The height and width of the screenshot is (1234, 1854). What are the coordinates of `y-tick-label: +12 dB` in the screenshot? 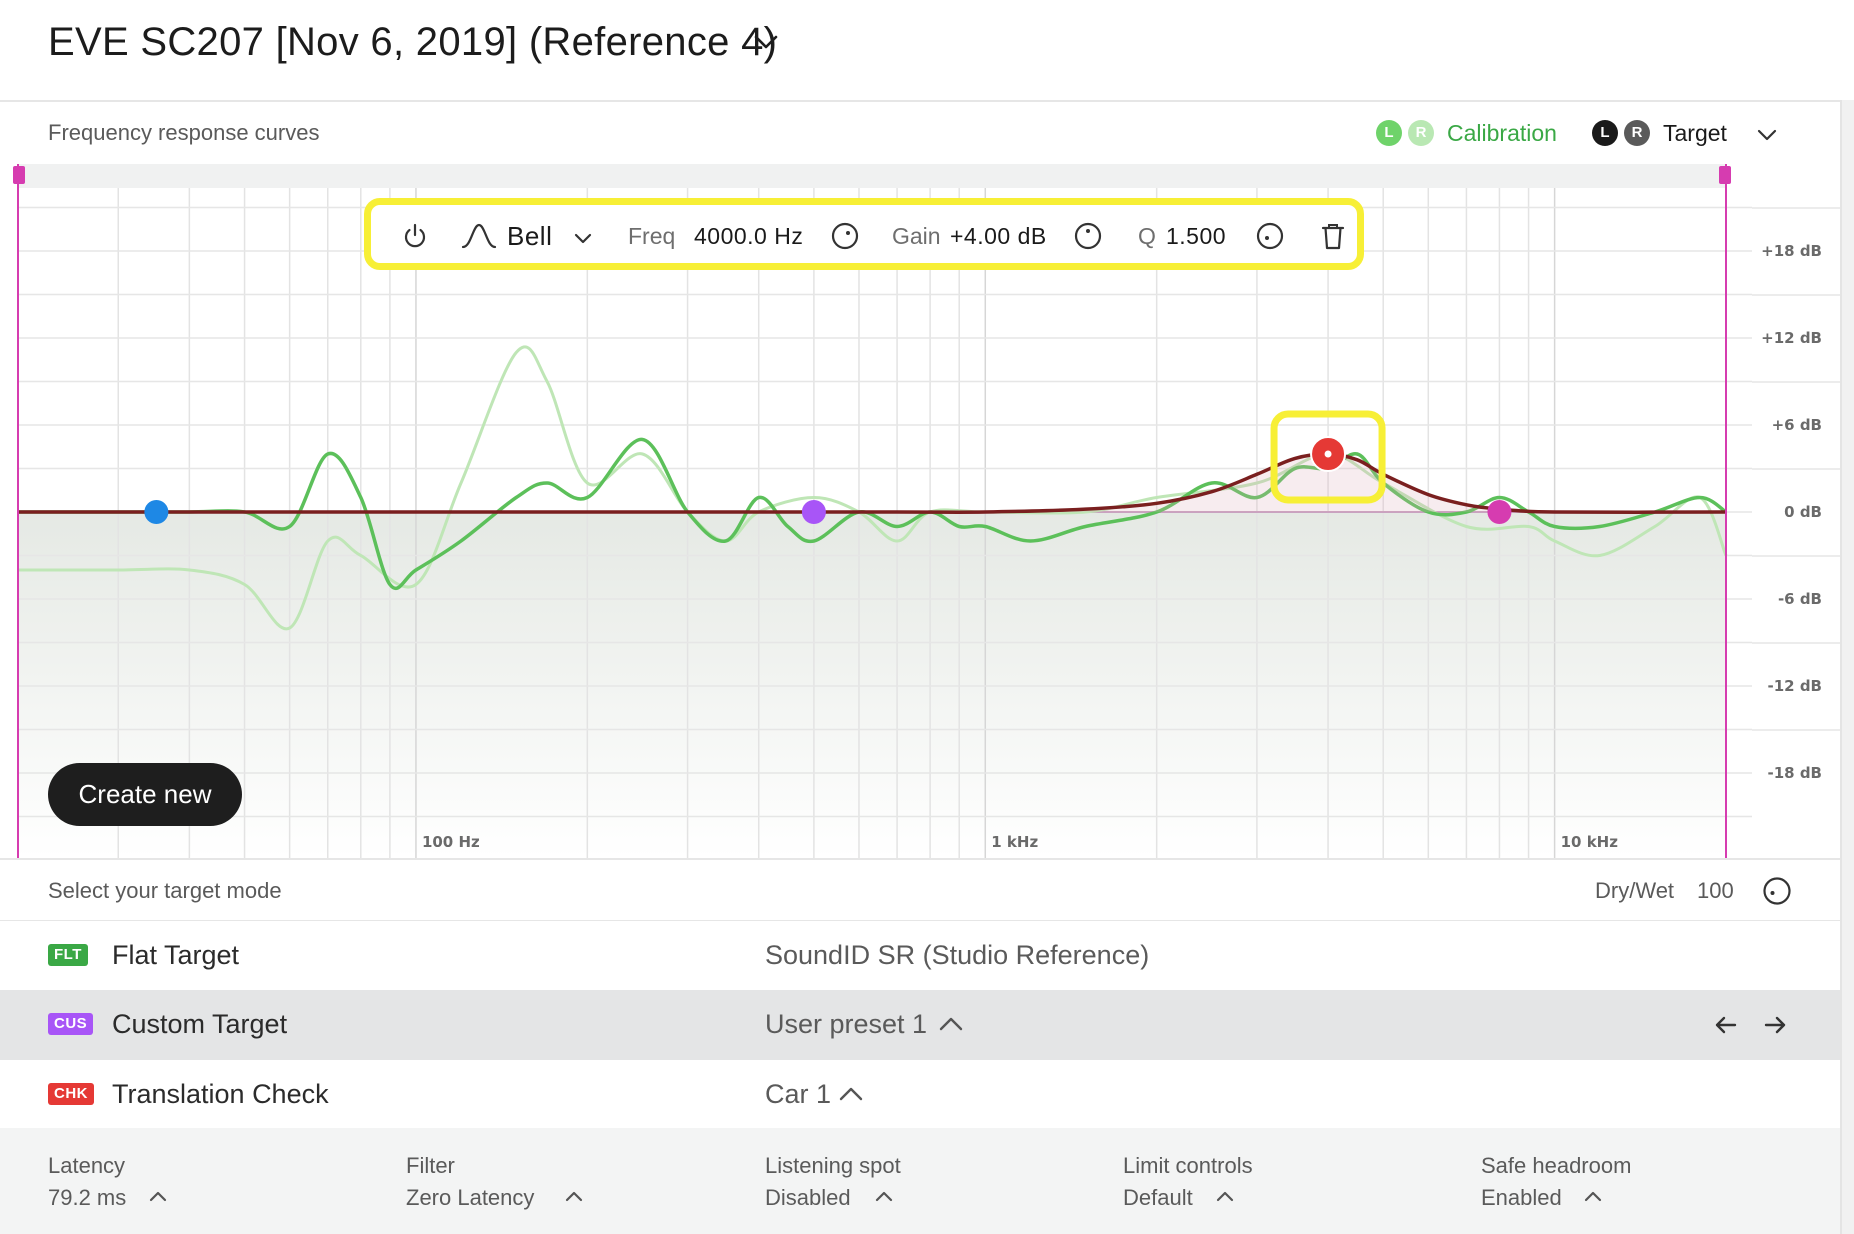 It's located at (1791, 338).